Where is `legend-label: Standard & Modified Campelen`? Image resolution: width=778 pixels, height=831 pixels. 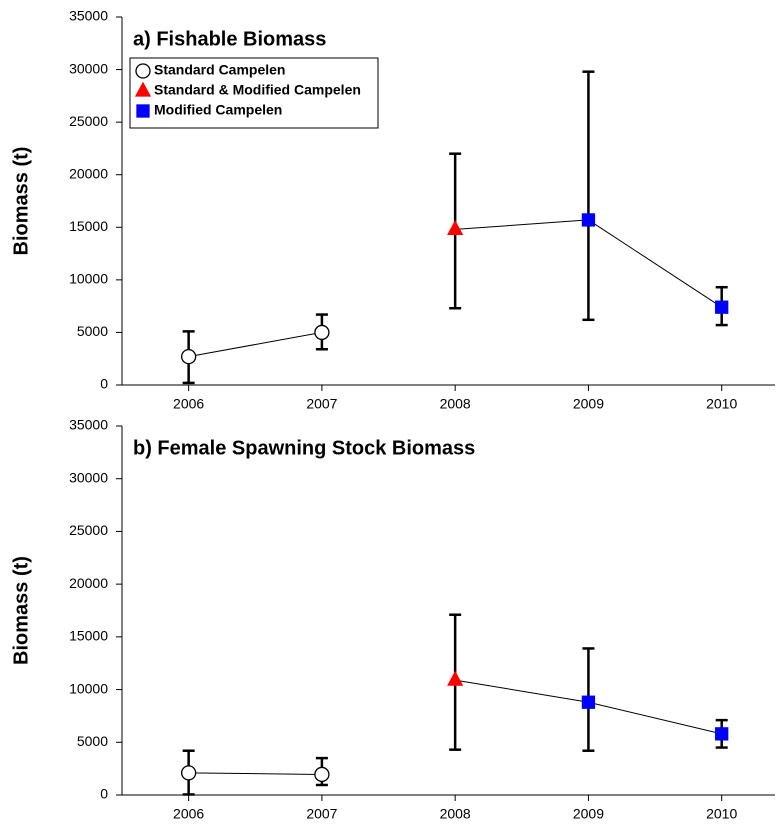
legend-label: Standard & Modified Campelen is located at coordinates (257, 90).